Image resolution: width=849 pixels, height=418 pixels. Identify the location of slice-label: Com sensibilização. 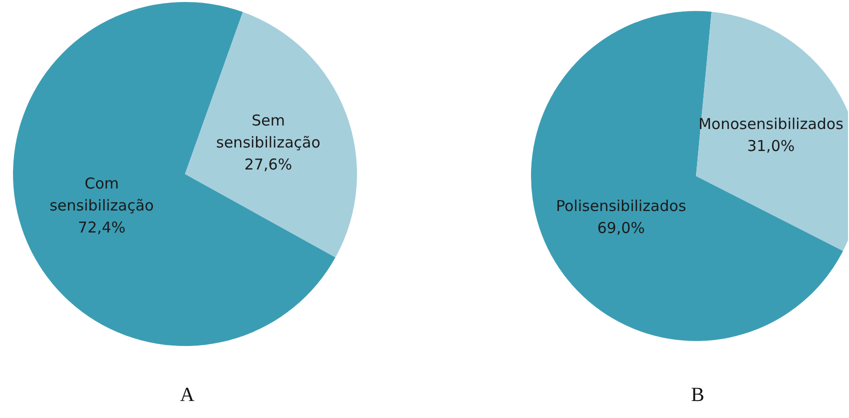
(102, 194).